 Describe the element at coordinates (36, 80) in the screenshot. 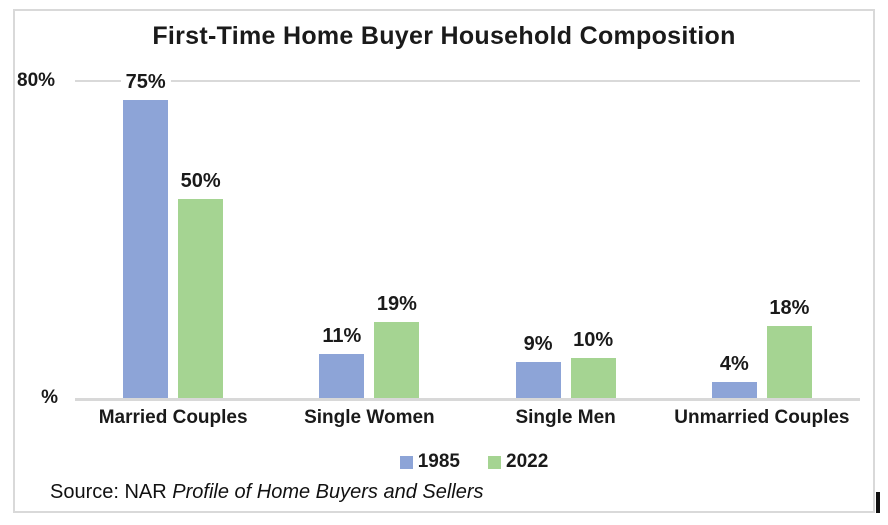

I see `y-axis-label-80: 80%` at that location.